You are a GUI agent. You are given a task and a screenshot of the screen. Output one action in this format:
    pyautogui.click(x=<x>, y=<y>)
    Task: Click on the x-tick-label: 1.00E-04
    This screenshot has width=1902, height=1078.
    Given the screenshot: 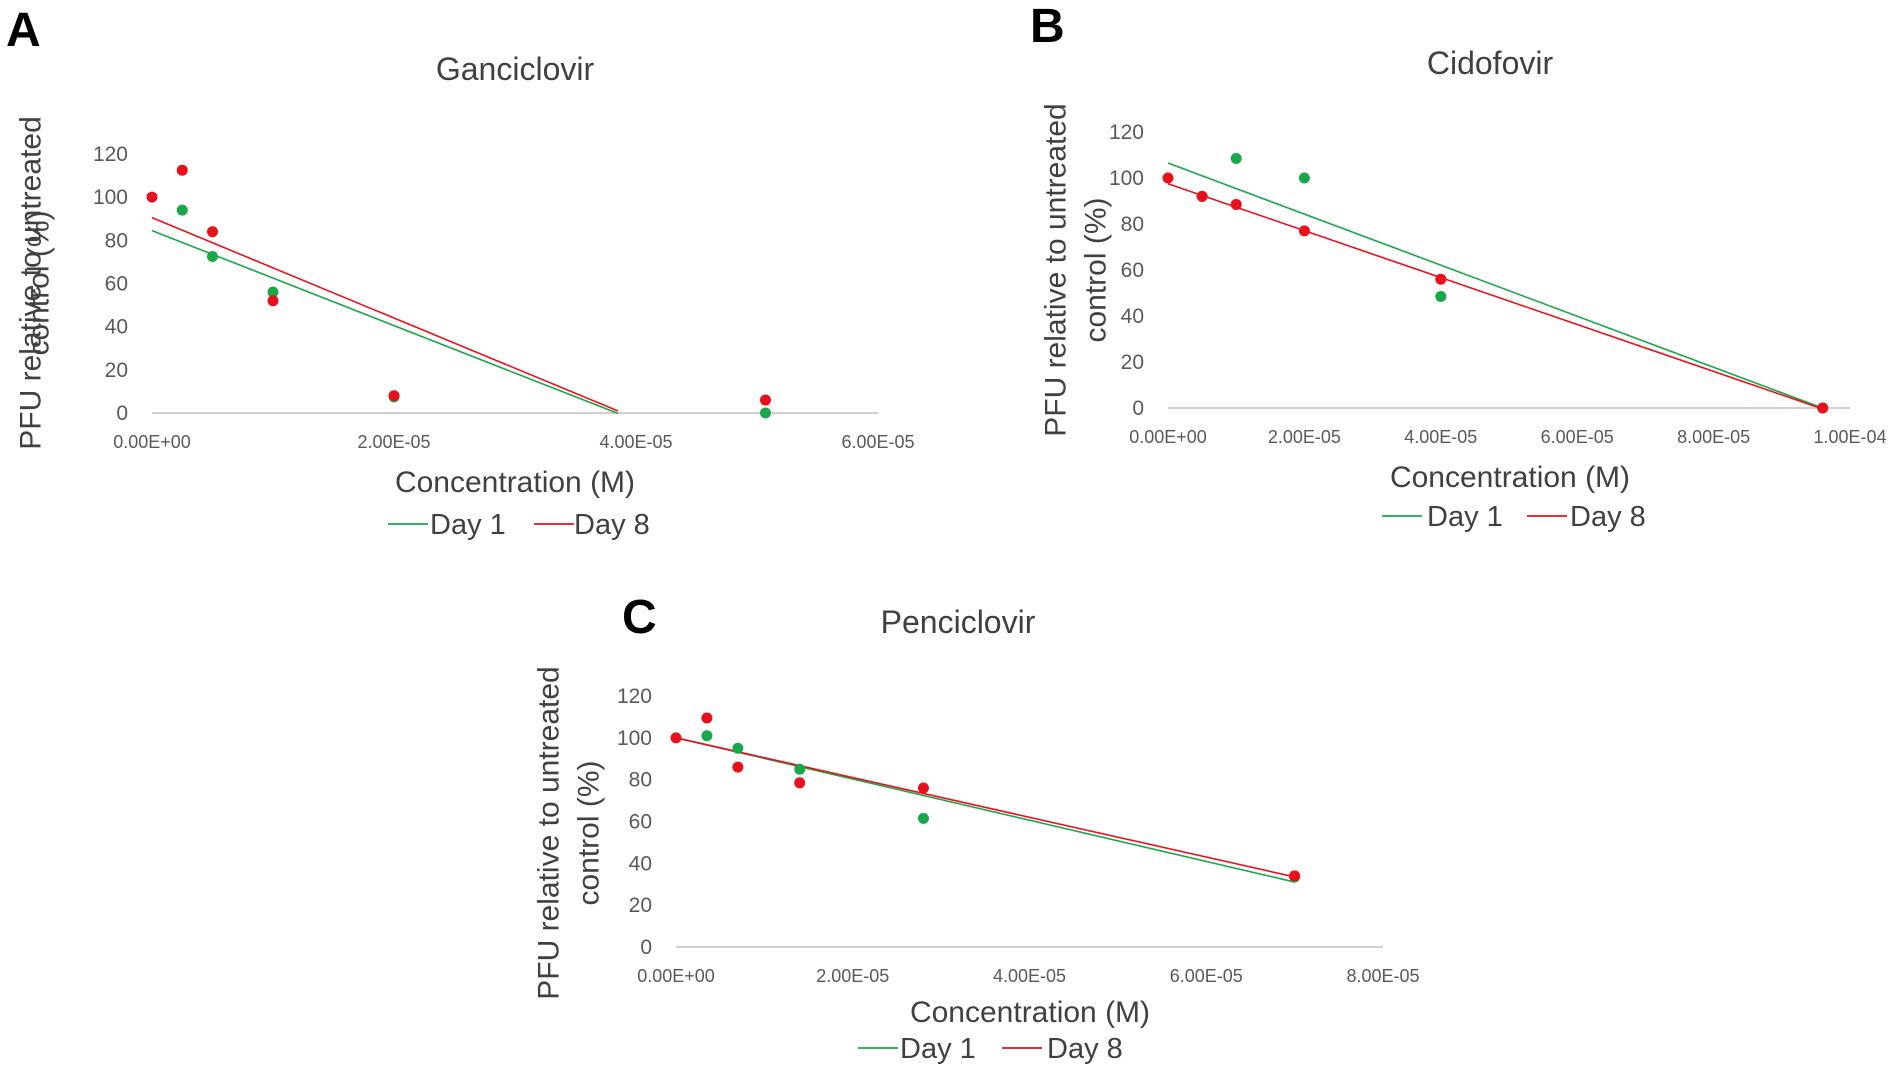 What is the action you would take?
    pyautogui.click(x=1849, y=437)
    